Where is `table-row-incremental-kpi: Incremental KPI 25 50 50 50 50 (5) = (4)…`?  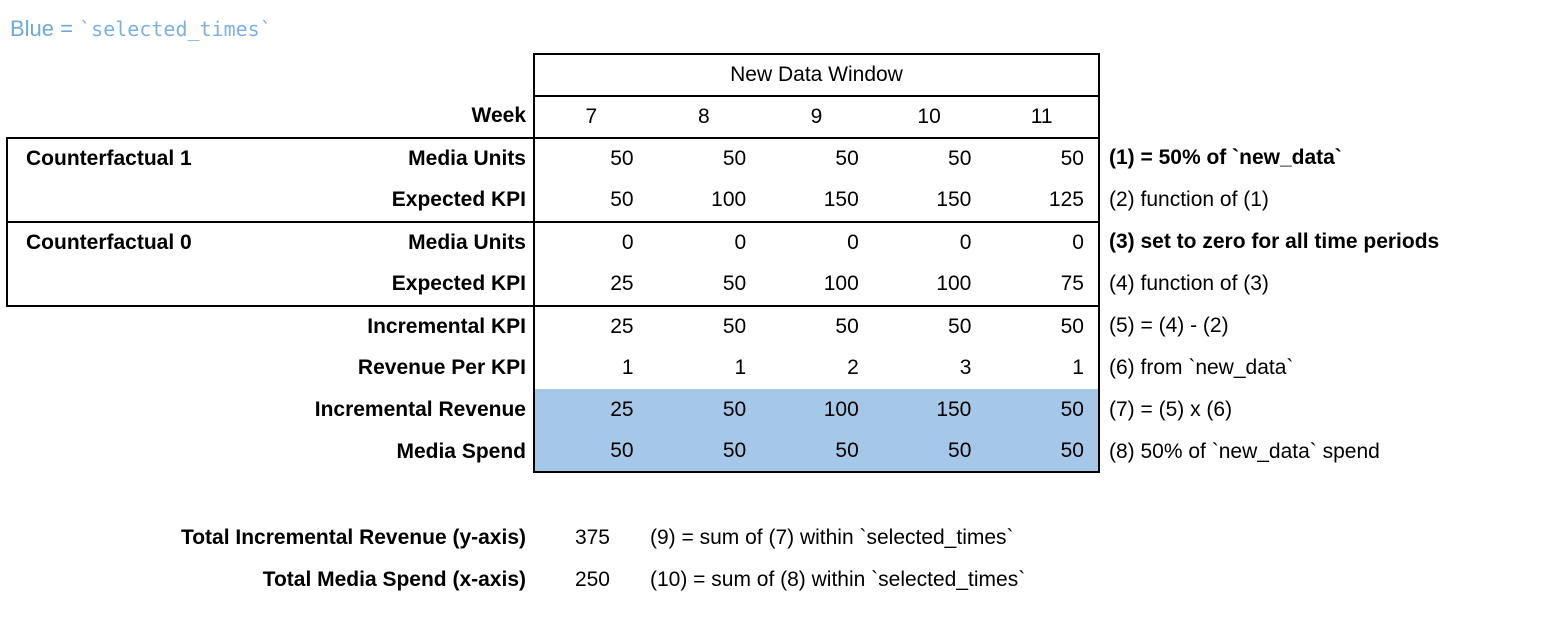
table-row-incremental-kpi: Incremental KPI 25 50 50 50 50 (5) = (4)… is located at coordinates (722, 326).